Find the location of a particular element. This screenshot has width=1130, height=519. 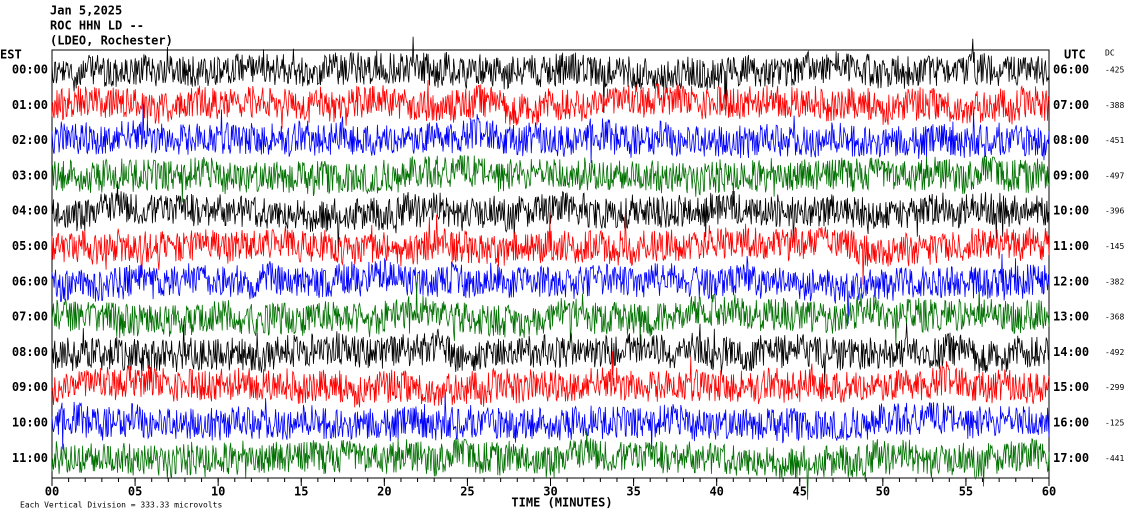

left-axis-label: EST is located at coordinates (11, 55).